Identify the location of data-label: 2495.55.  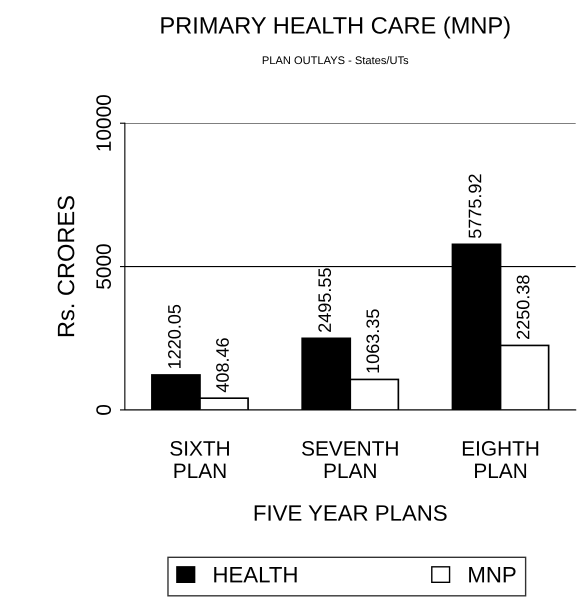
(325, 300).